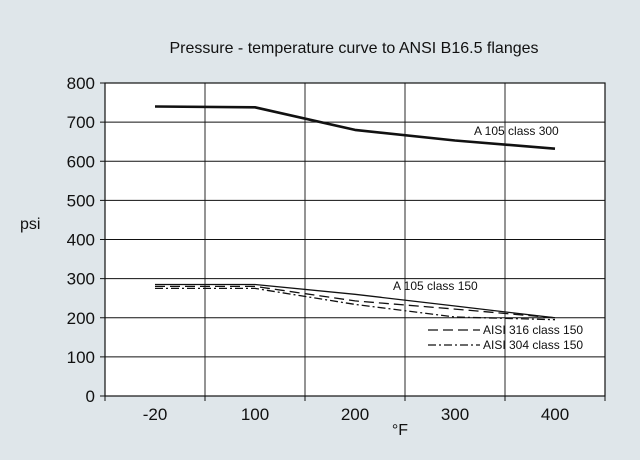 The image size is (640, 460). What do you see at coordinates (81, 83) in the screenshot?
I see `y-tick-label-800: 800` at bounding box center [81, 83].